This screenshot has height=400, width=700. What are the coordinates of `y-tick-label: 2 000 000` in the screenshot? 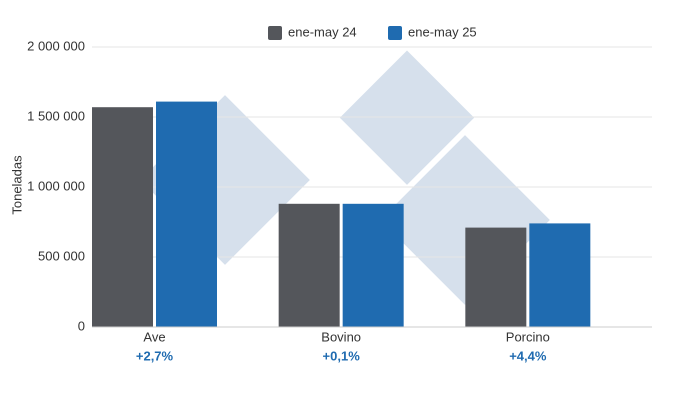 It's located at (56, 45).